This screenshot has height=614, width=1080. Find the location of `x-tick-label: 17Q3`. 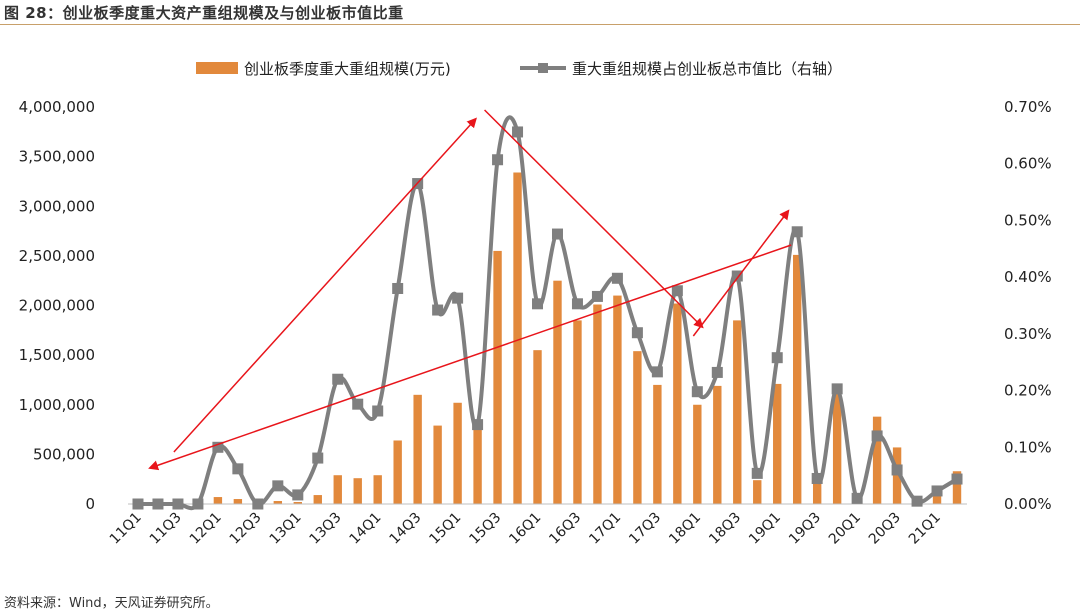

x-tick-label: 17Q3 is located at coordinates (645, 529).